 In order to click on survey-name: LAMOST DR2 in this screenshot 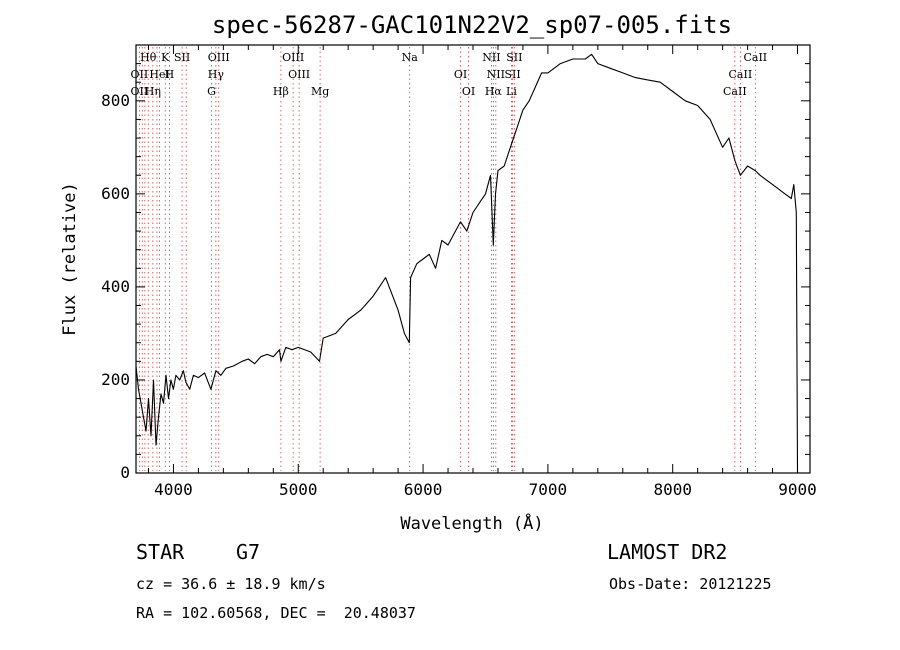, I will do `click(667, 552)`.